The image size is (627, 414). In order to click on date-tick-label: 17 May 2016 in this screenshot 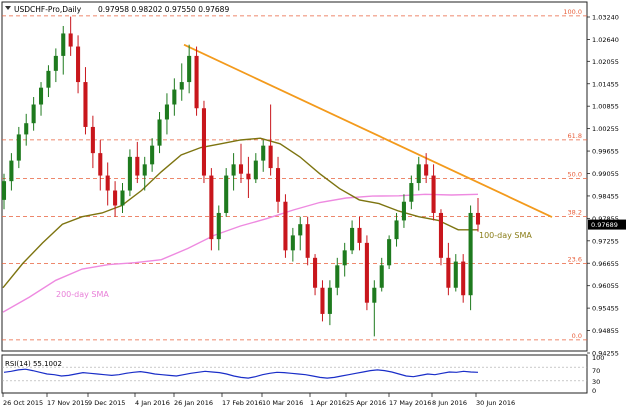, I will do `click(410, 403)`.